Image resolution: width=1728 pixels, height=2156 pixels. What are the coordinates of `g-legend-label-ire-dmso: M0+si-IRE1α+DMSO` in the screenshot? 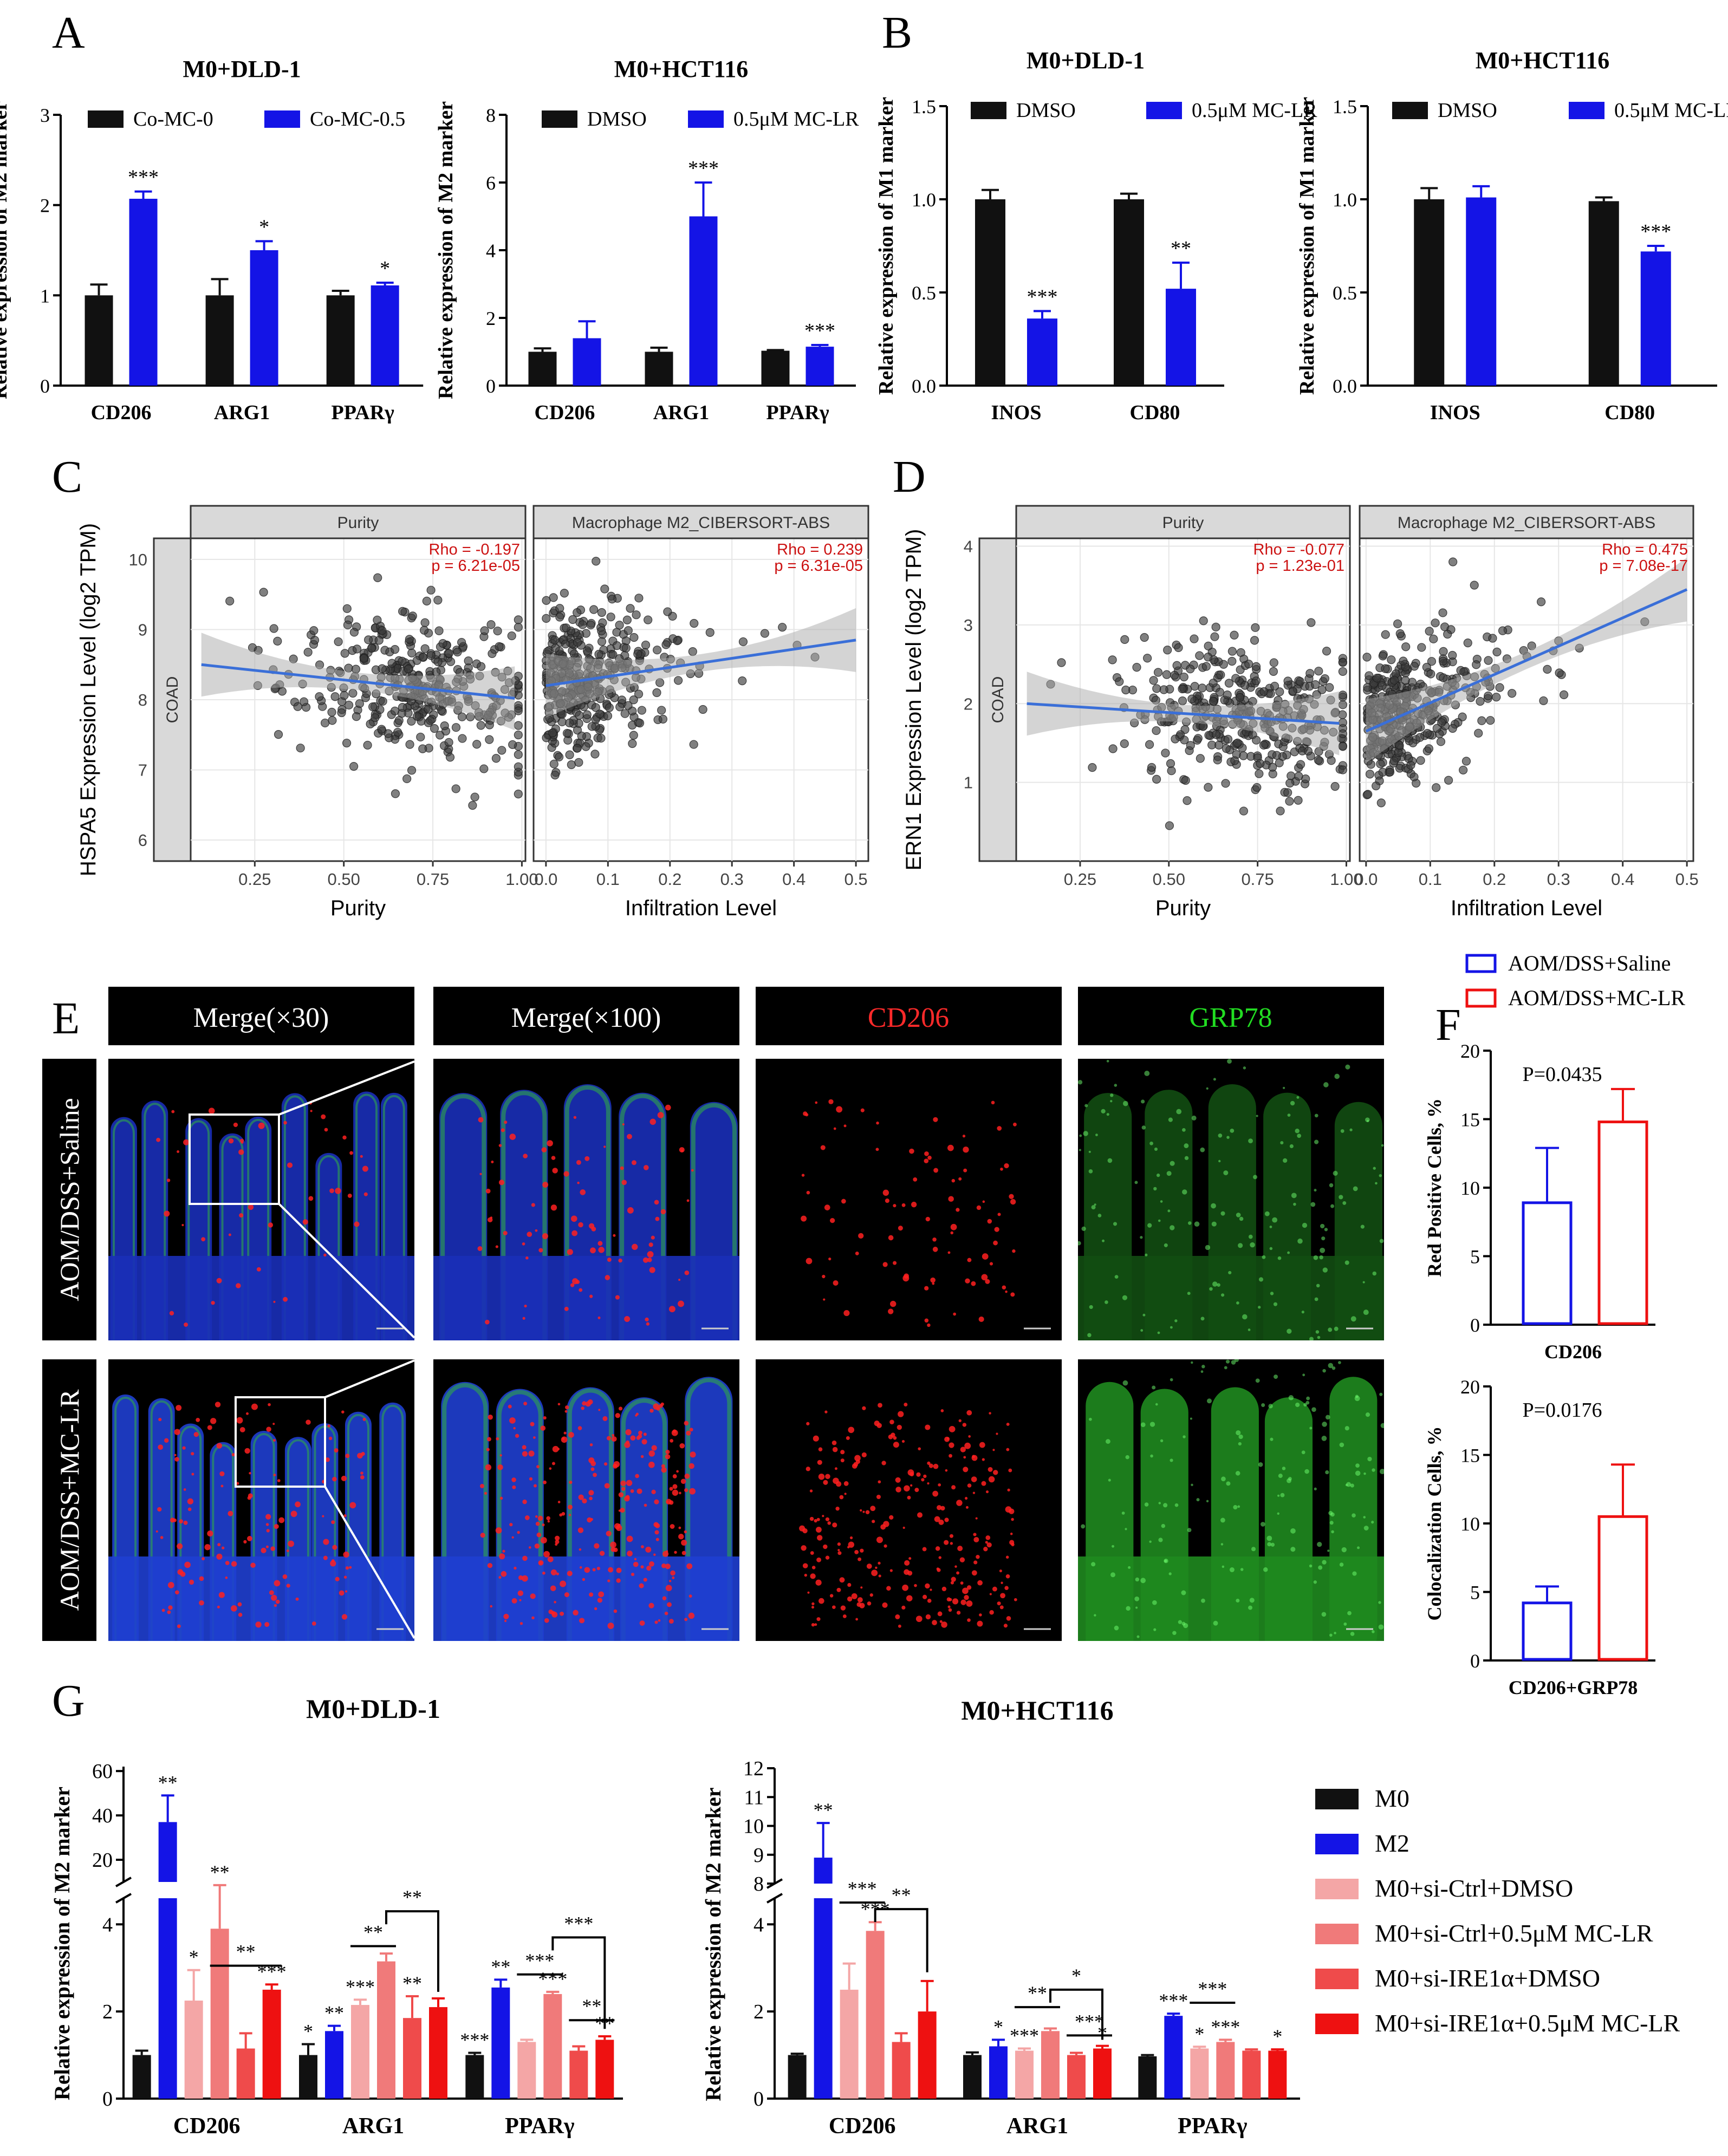 It's located at (1487, 1978).